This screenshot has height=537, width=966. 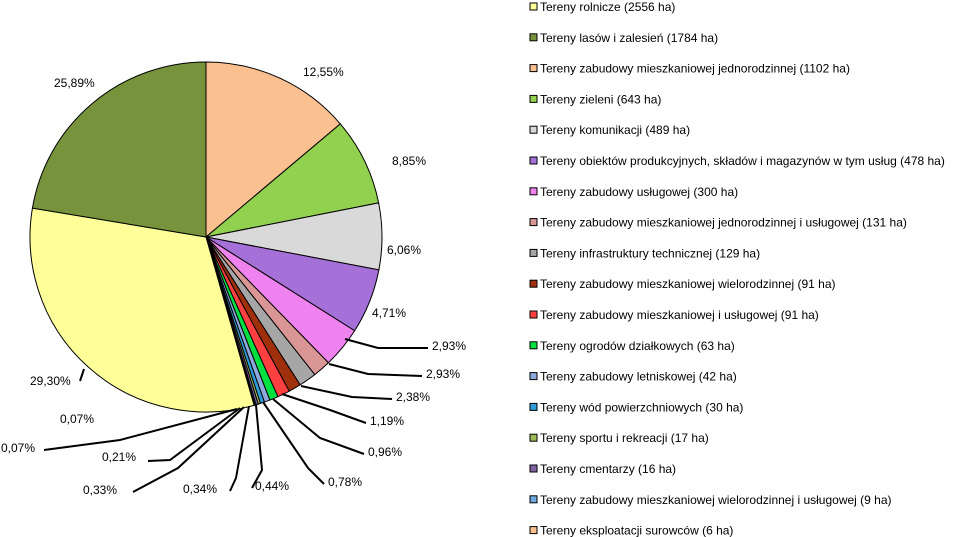 I want to click on percent-label: 0,21%, so click(x=119, y=457).